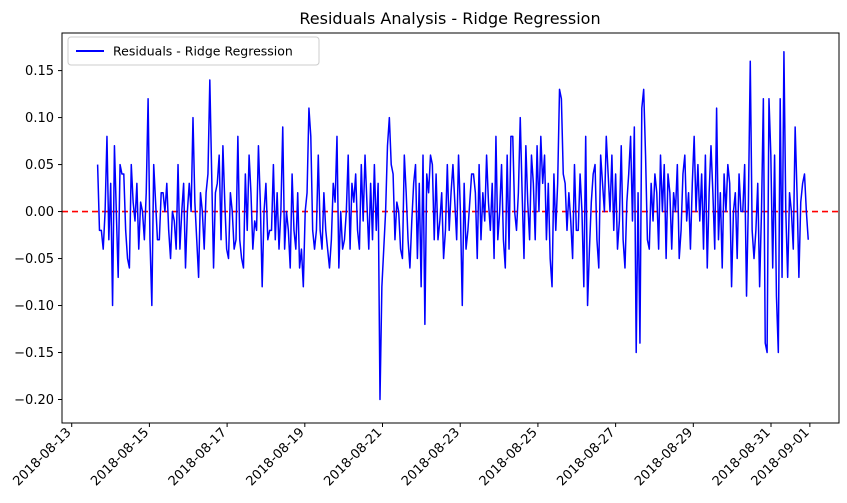 The image size is (847, 503). Describe the element at coordinates (39, 212) in the screenshot. I see `y-tick-label: 0.00` at that location.